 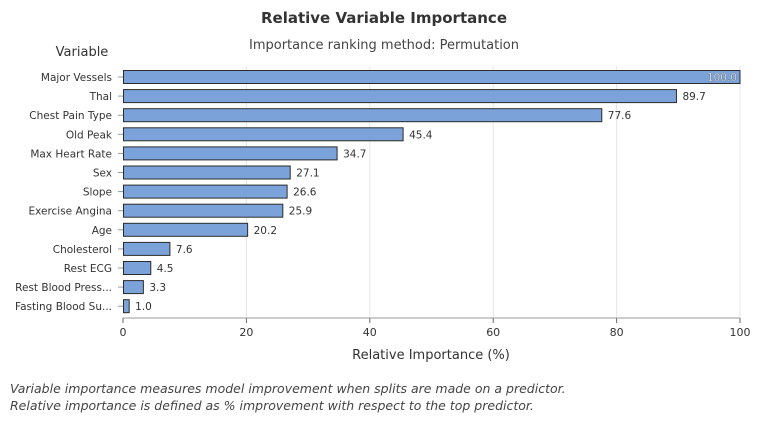 What do you see at coordinates (165, 269) in the screenshot?
I see `value-label: 4.5` at bounding box center [165, 269].